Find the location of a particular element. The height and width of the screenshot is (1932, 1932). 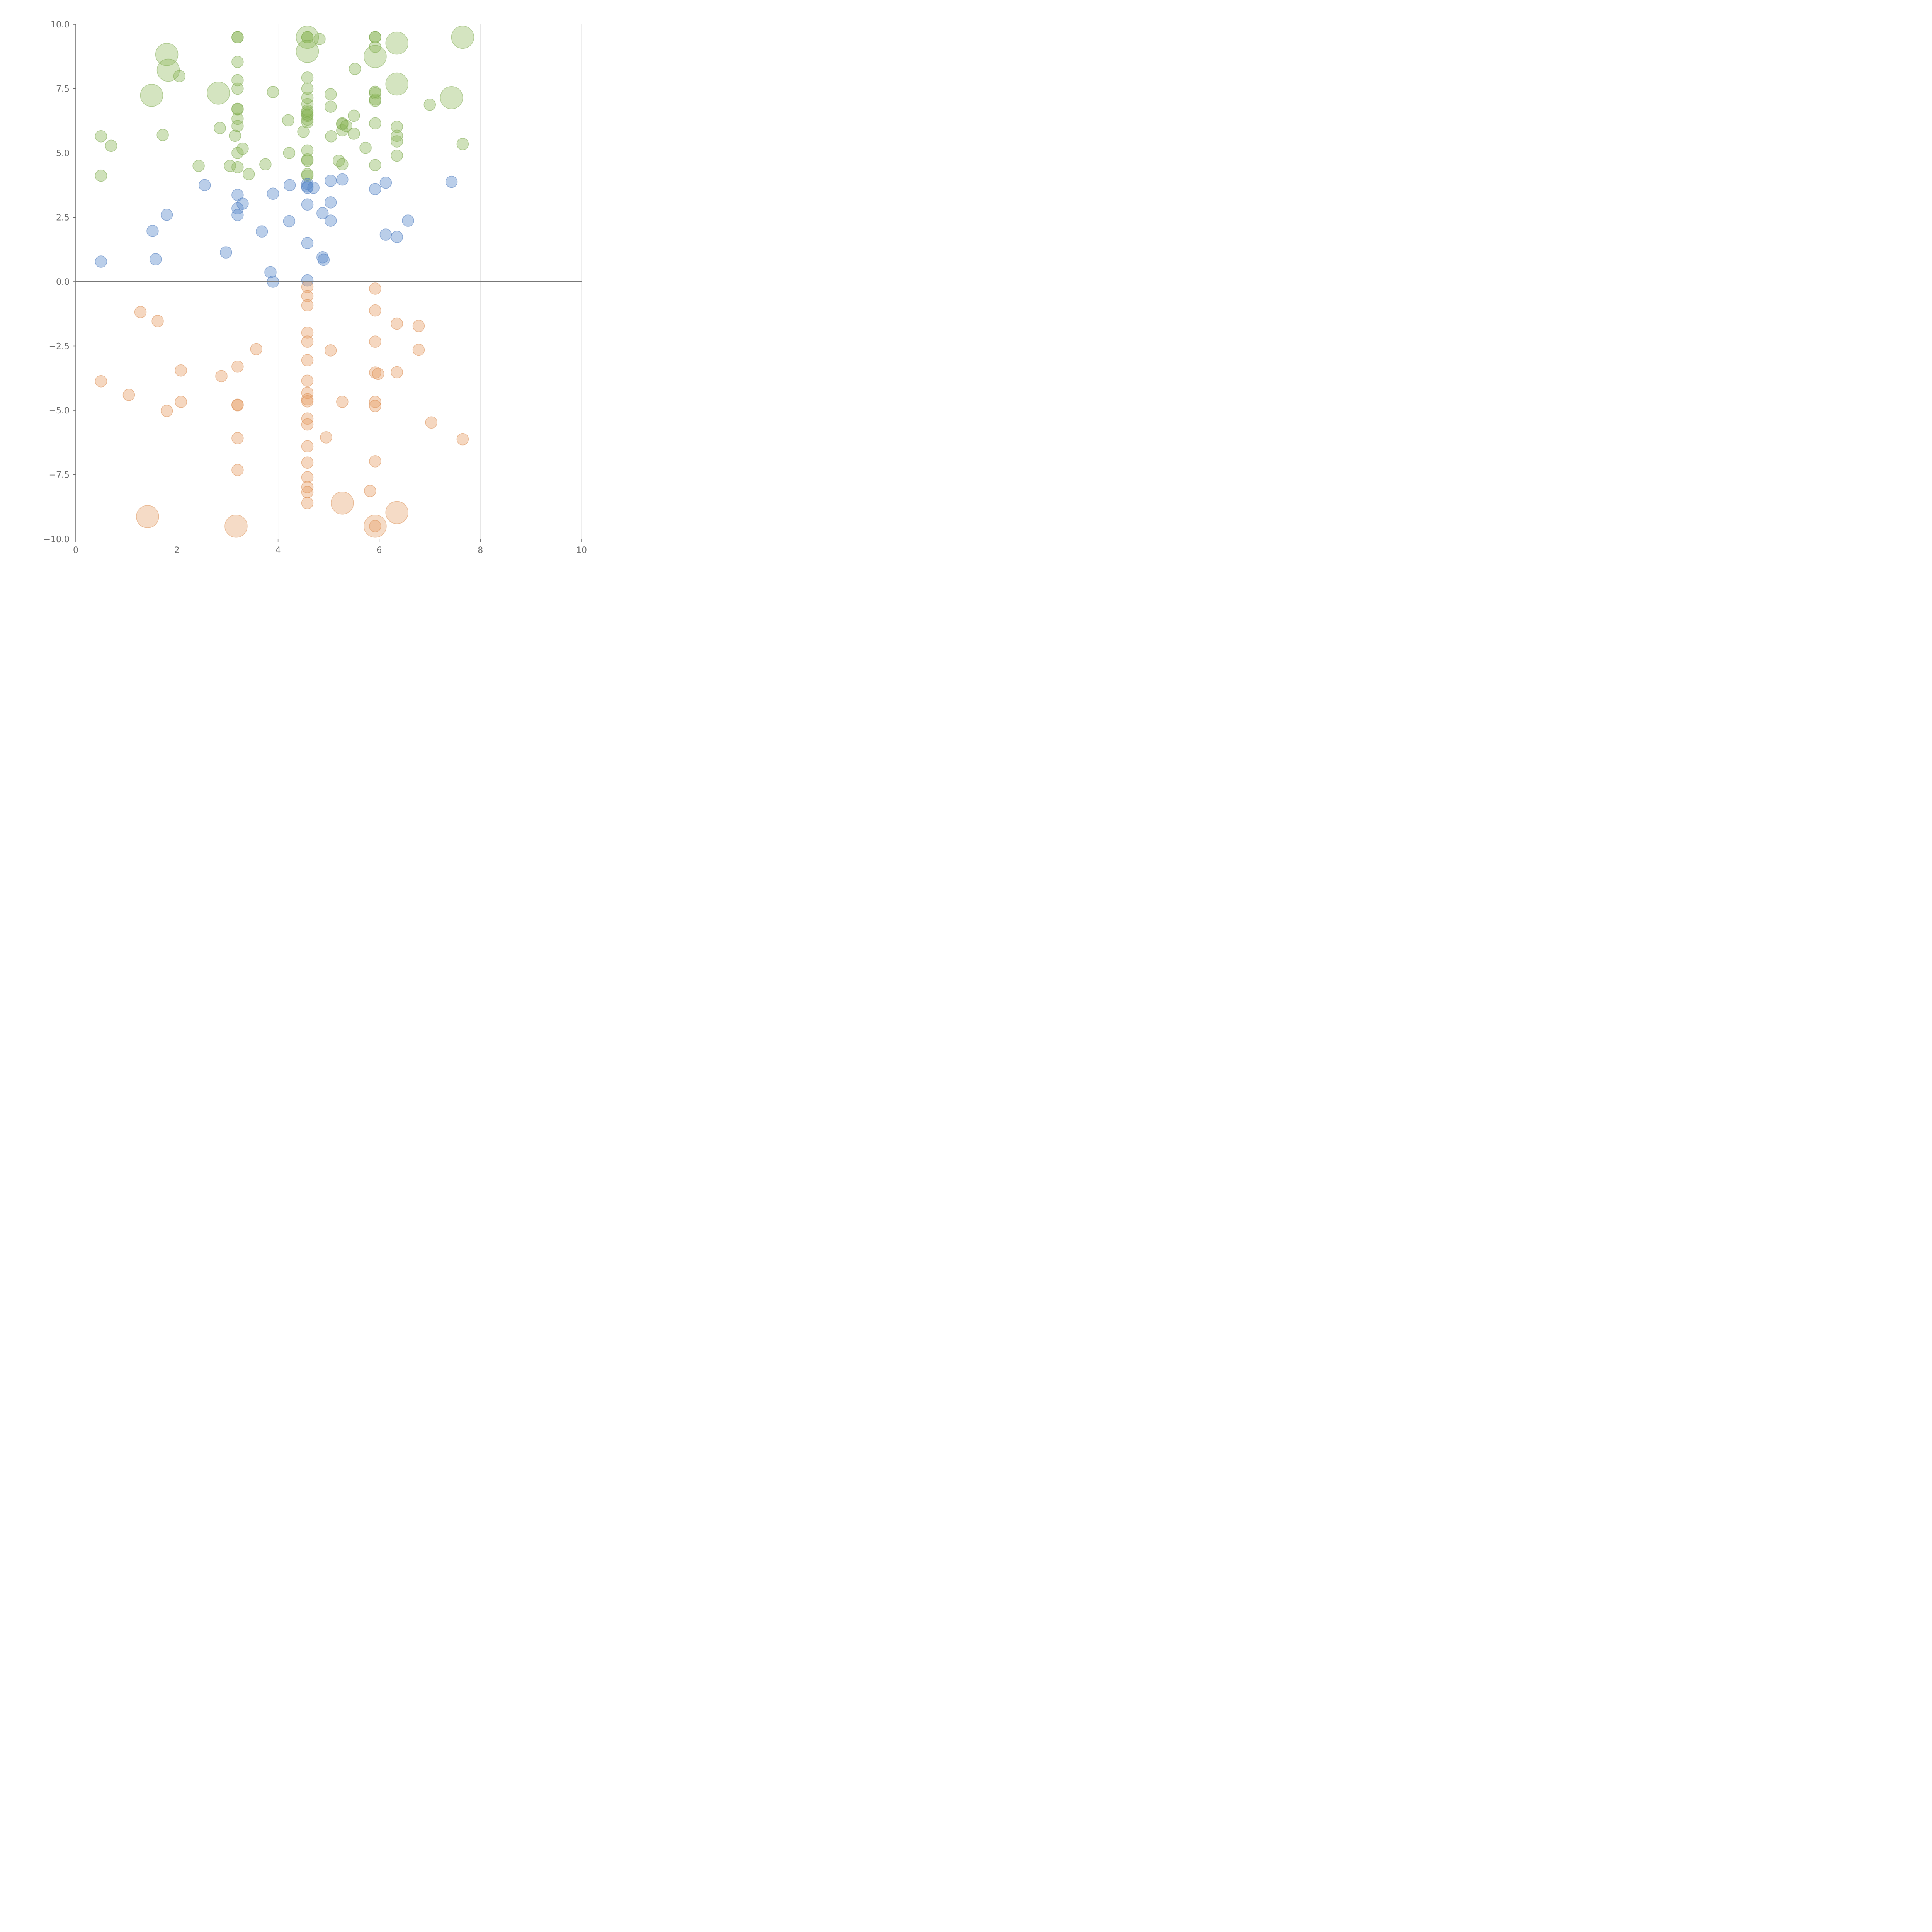

axes is located at coordinates (328, 283).